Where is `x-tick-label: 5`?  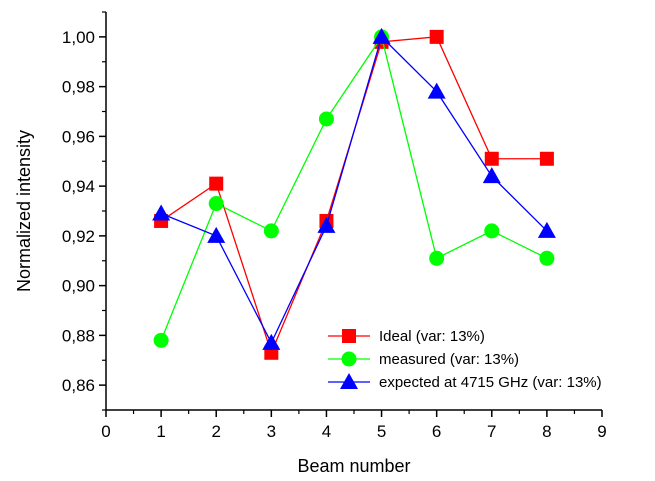
x-tick-label: 5 is located at coordinates (381, 431).